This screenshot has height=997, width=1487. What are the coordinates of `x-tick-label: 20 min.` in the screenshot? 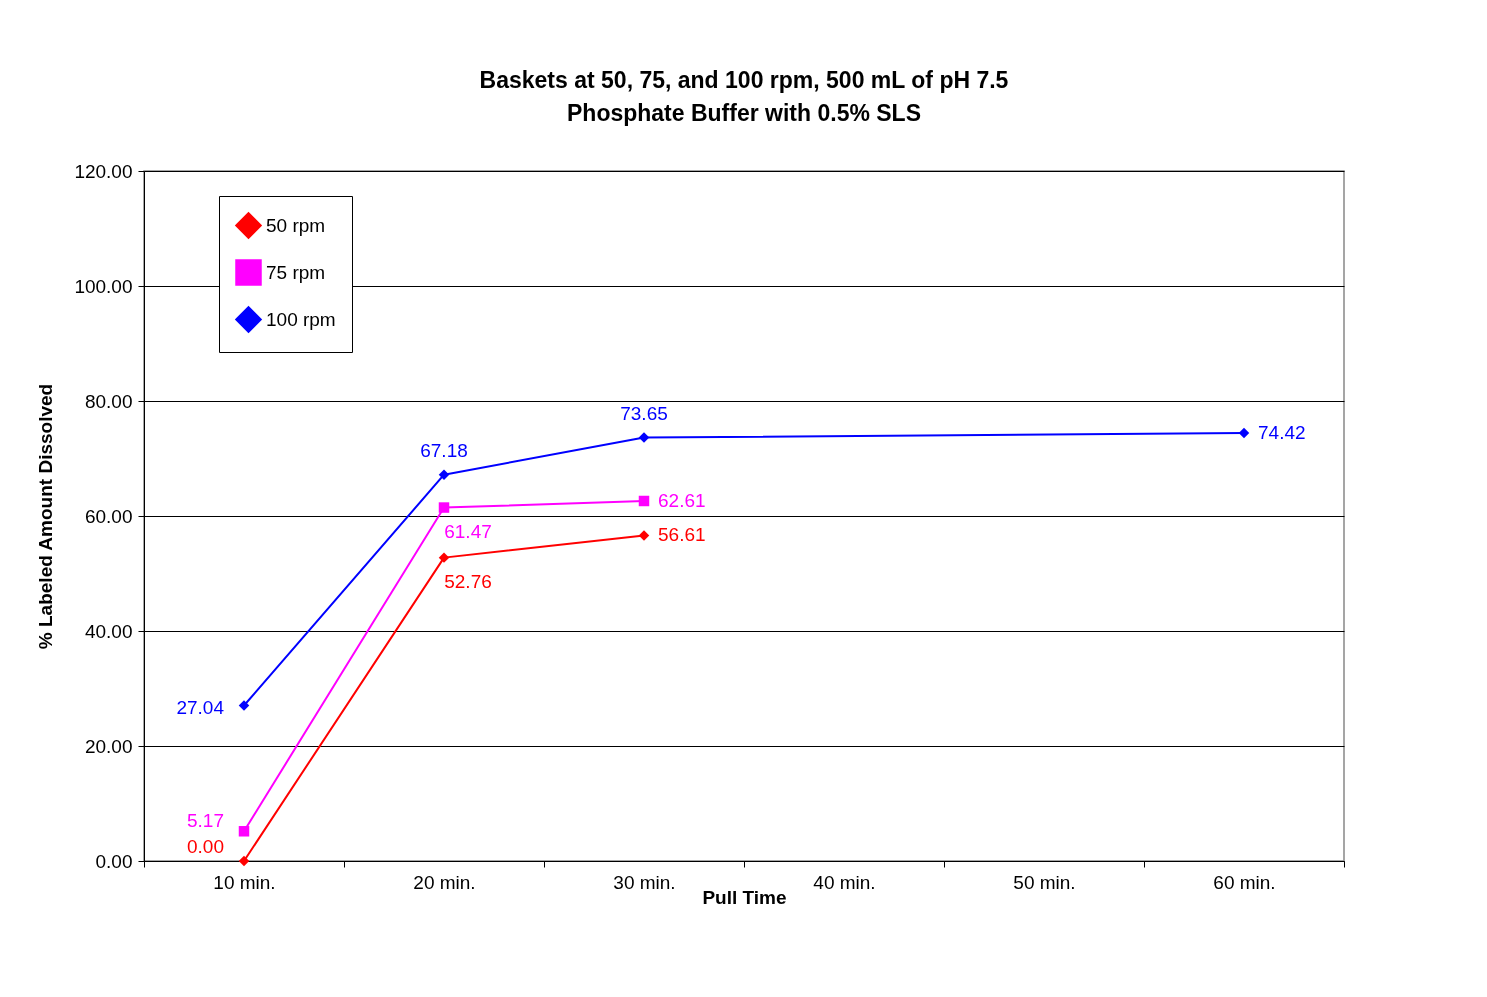 It's located at (444, 882).